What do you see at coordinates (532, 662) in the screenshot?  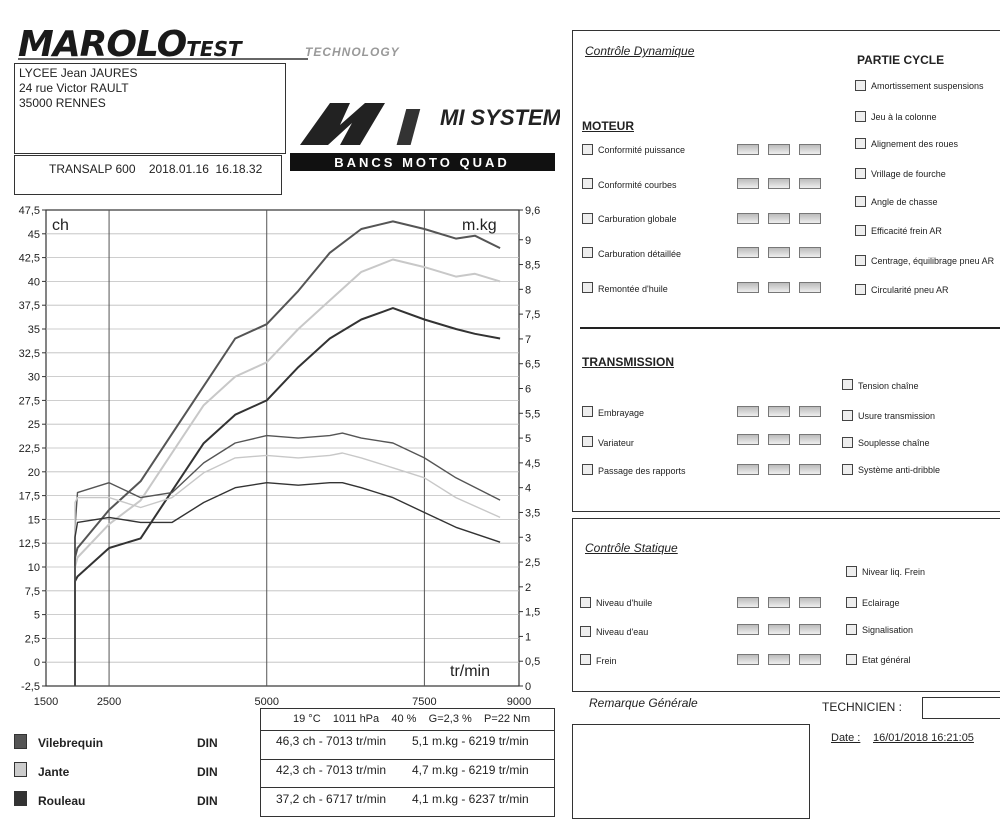 I see `y-right-tick-label: 0,5` at bounding box center [532, 662].